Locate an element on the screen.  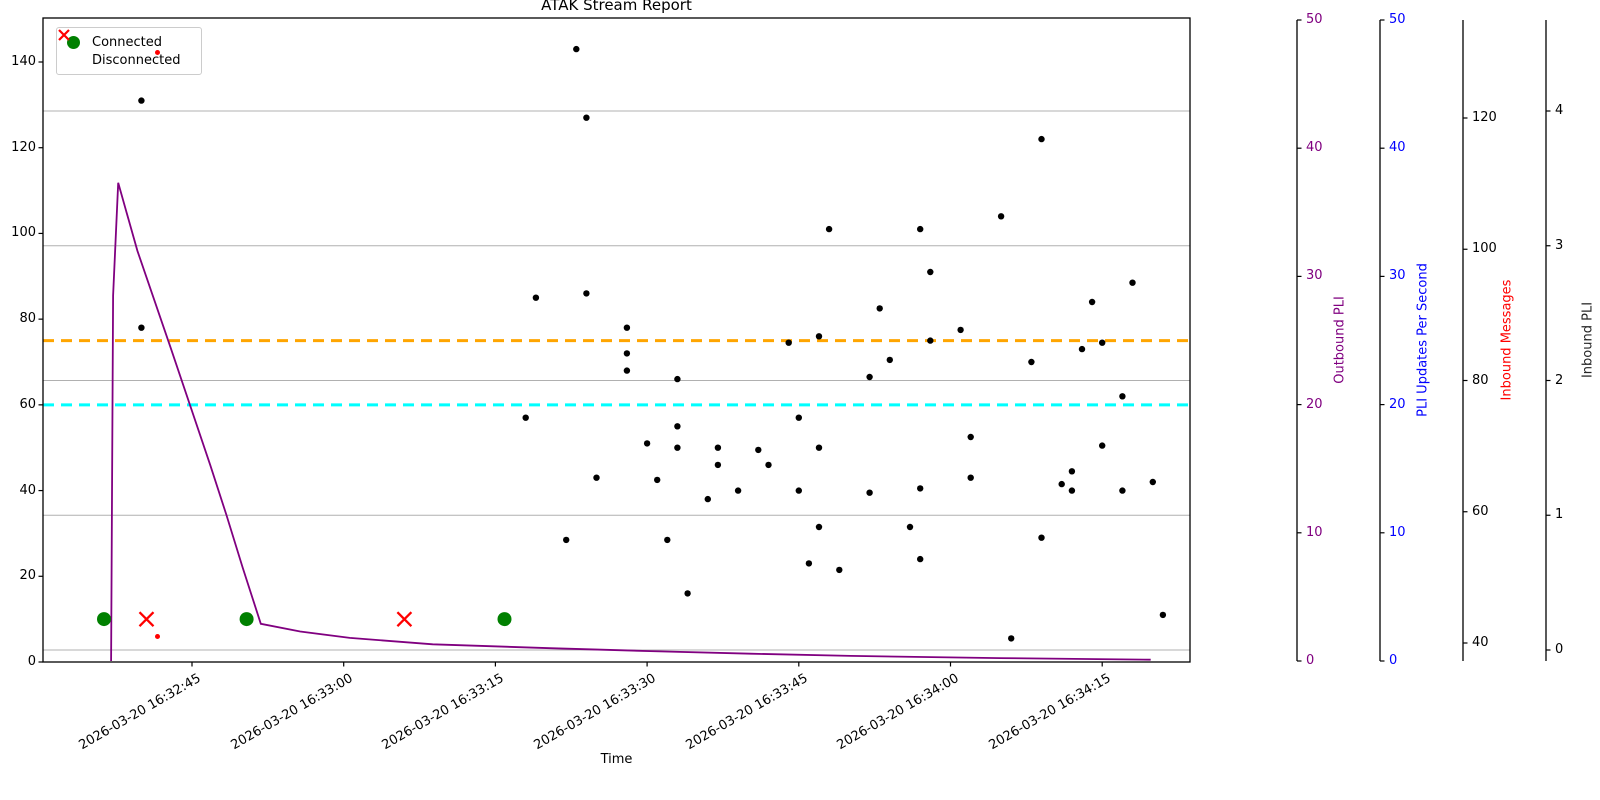
pli-updates-axis-label: PLI Updates Per Second is located at coordinates (1423, 340).